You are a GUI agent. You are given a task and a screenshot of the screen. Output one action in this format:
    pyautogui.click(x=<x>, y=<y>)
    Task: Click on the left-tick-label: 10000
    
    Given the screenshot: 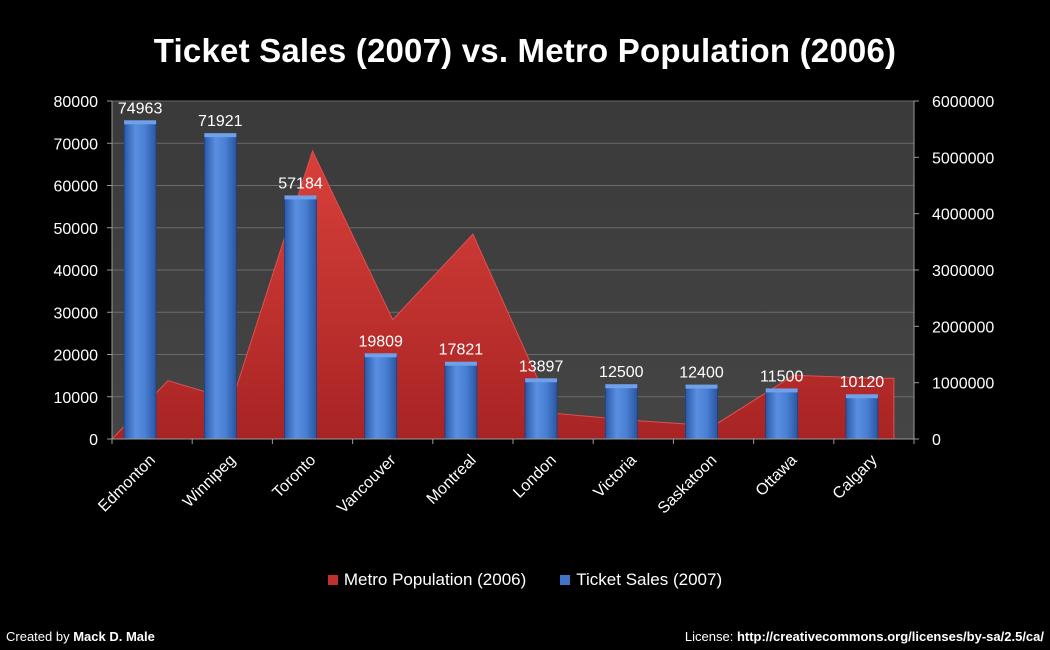 What is the action you would take?
    pyautogui.click(x=76, y=398)
    